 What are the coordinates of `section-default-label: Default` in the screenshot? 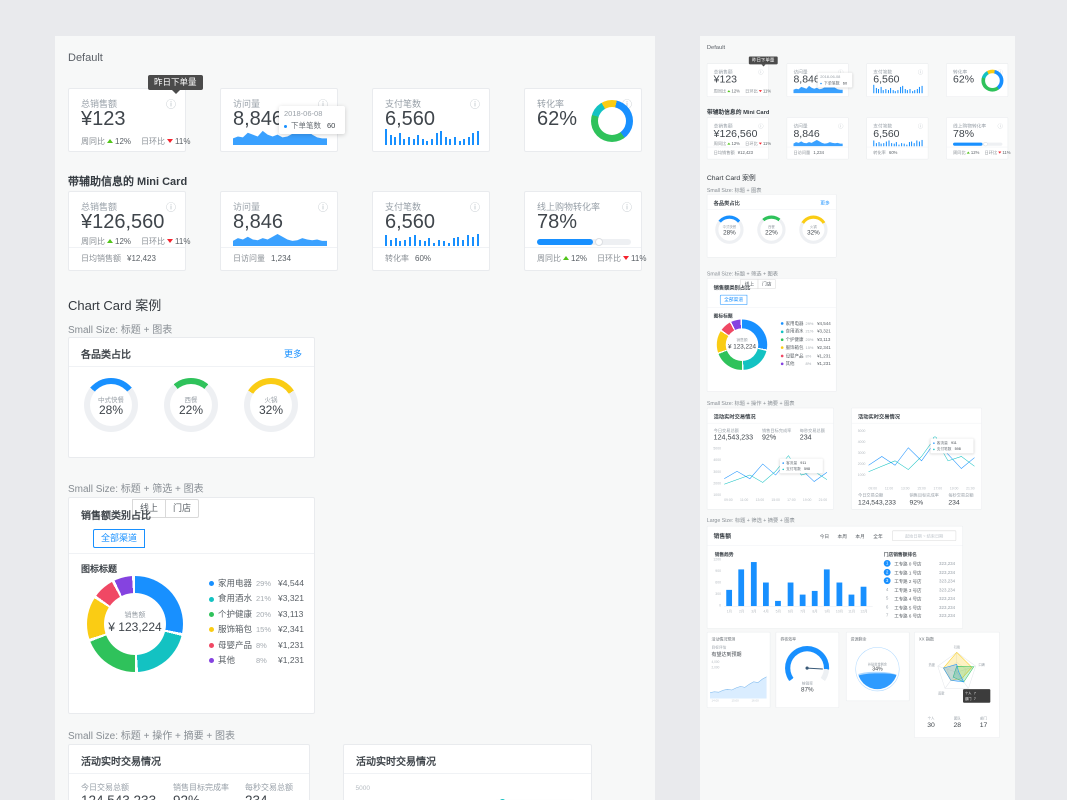 It's located at (716, 47).